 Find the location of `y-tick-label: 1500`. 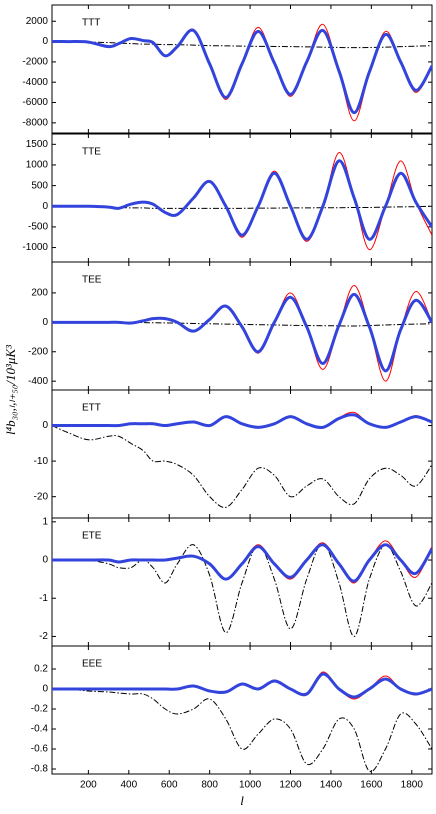

y-tick-label: 1500 is located at coordinates (37, 144).